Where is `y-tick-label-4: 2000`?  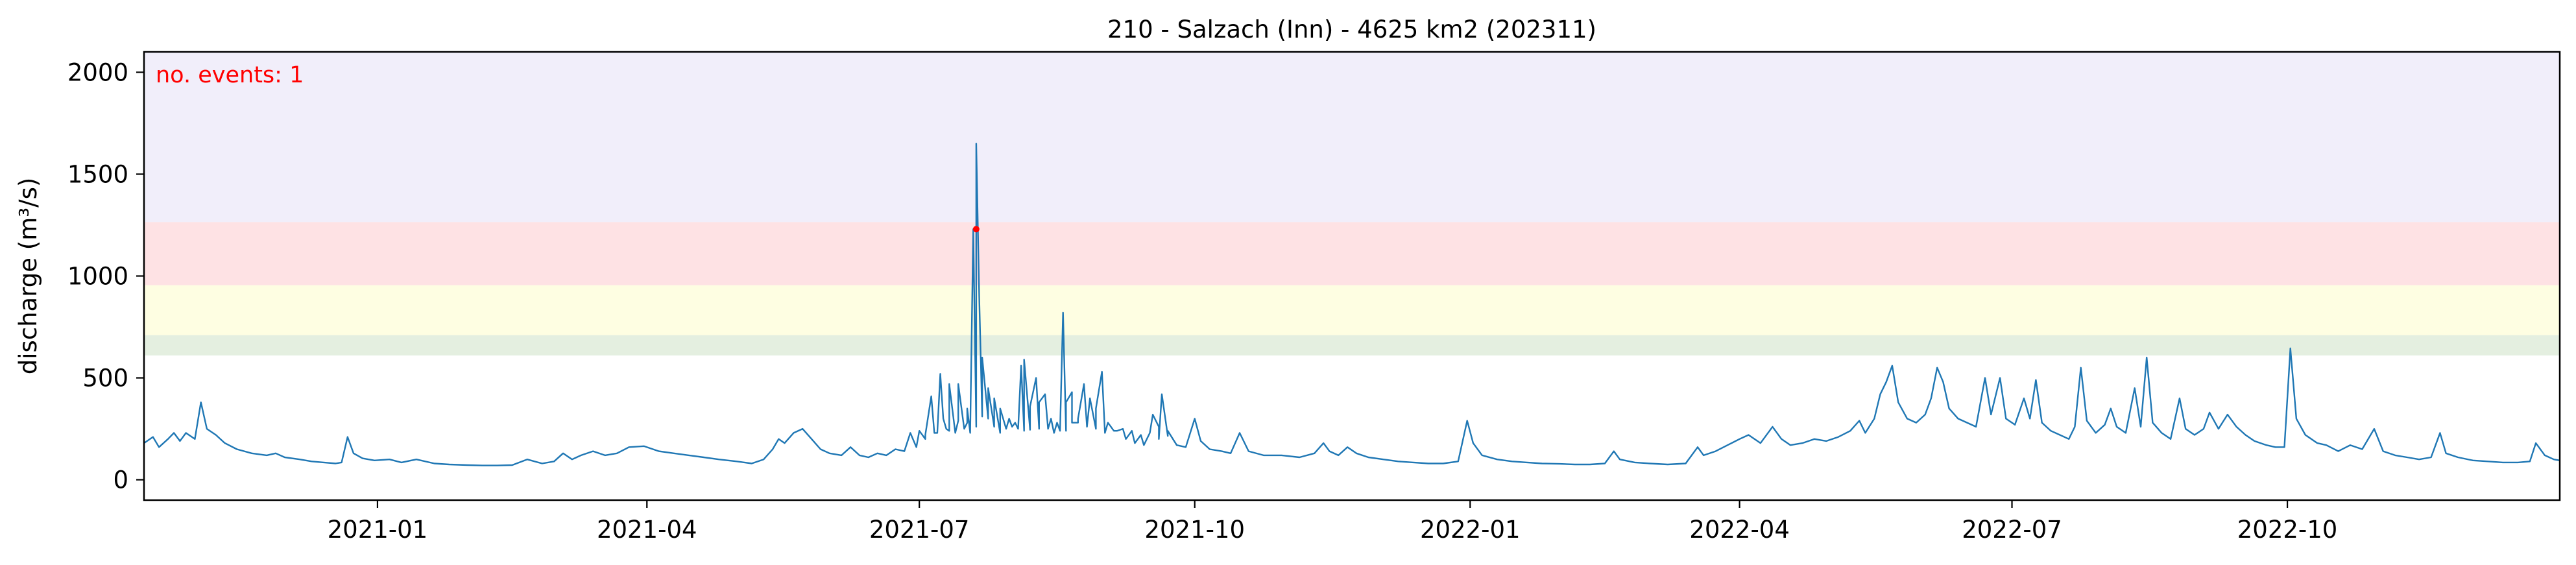
y-tick-label-4: 2000 is located at coordinates (97, 72).